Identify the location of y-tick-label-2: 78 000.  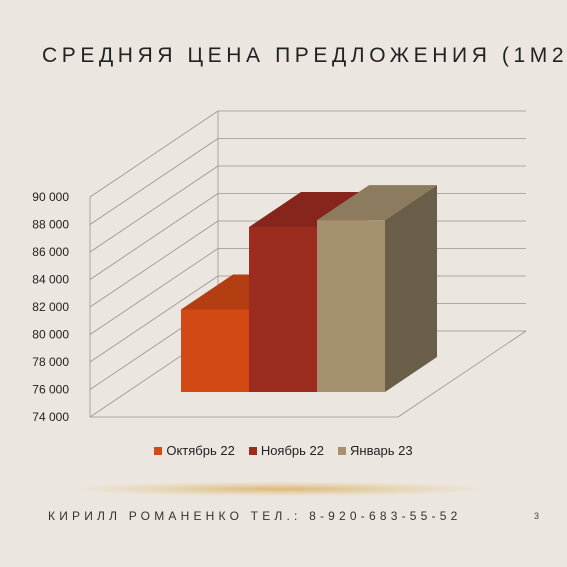
(50, 362).